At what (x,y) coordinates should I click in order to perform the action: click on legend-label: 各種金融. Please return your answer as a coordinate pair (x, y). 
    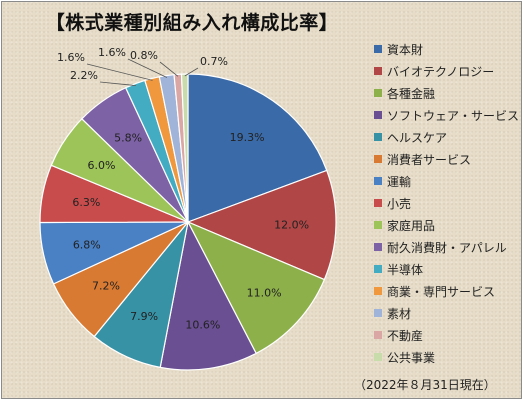
    Looking at the image, I should click on (411, 93).